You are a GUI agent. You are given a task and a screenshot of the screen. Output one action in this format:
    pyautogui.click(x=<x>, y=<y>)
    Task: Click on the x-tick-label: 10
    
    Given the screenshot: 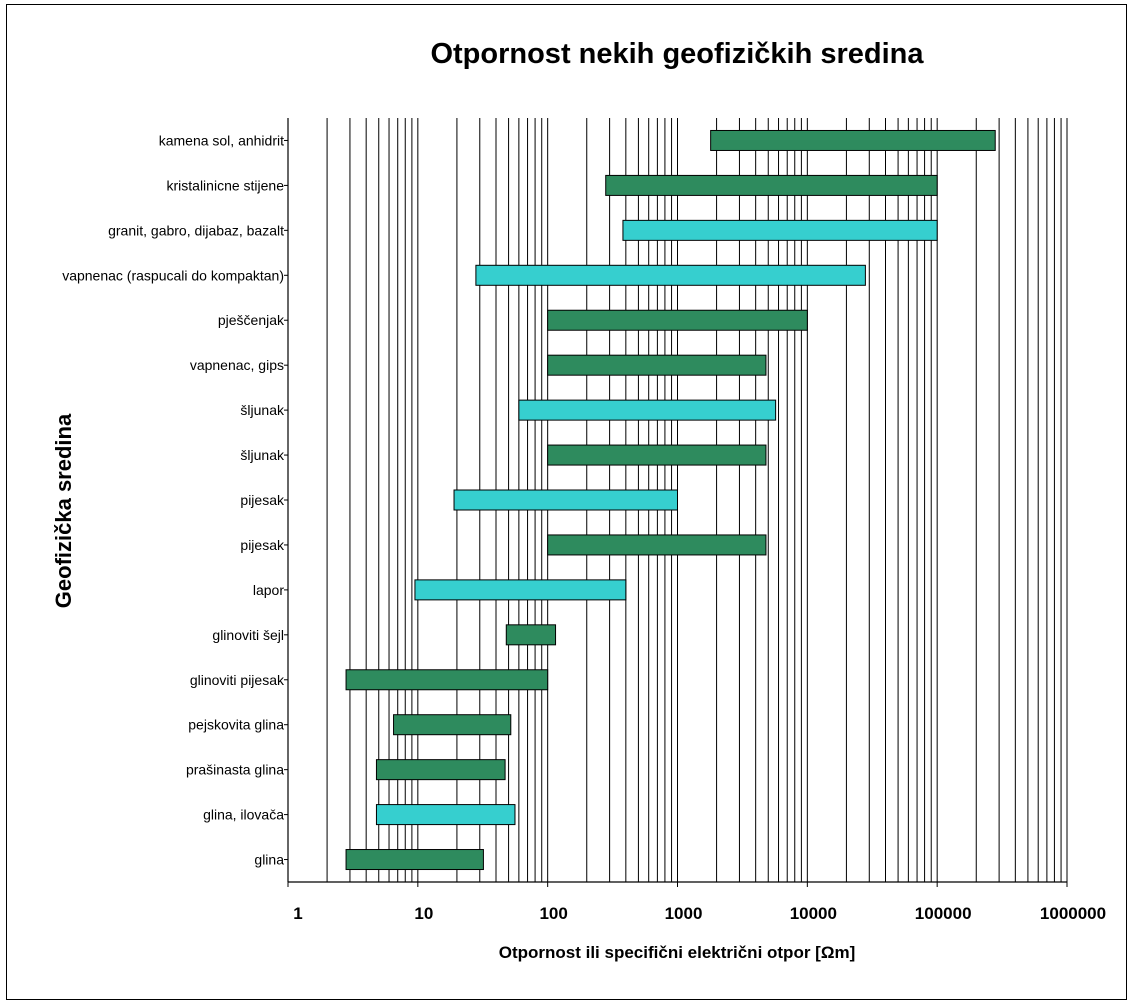 What is the action you would take?
    pyautogui.click(x=423, y=913)
    